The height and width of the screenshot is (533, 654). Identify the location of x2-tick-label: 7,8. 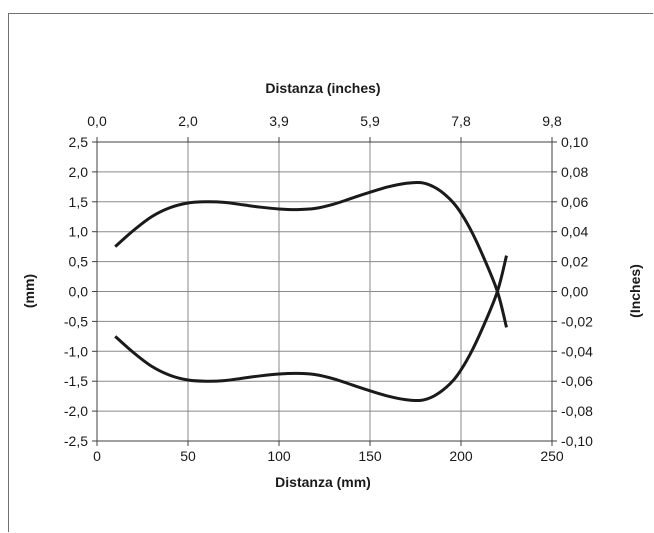
(461, 121).